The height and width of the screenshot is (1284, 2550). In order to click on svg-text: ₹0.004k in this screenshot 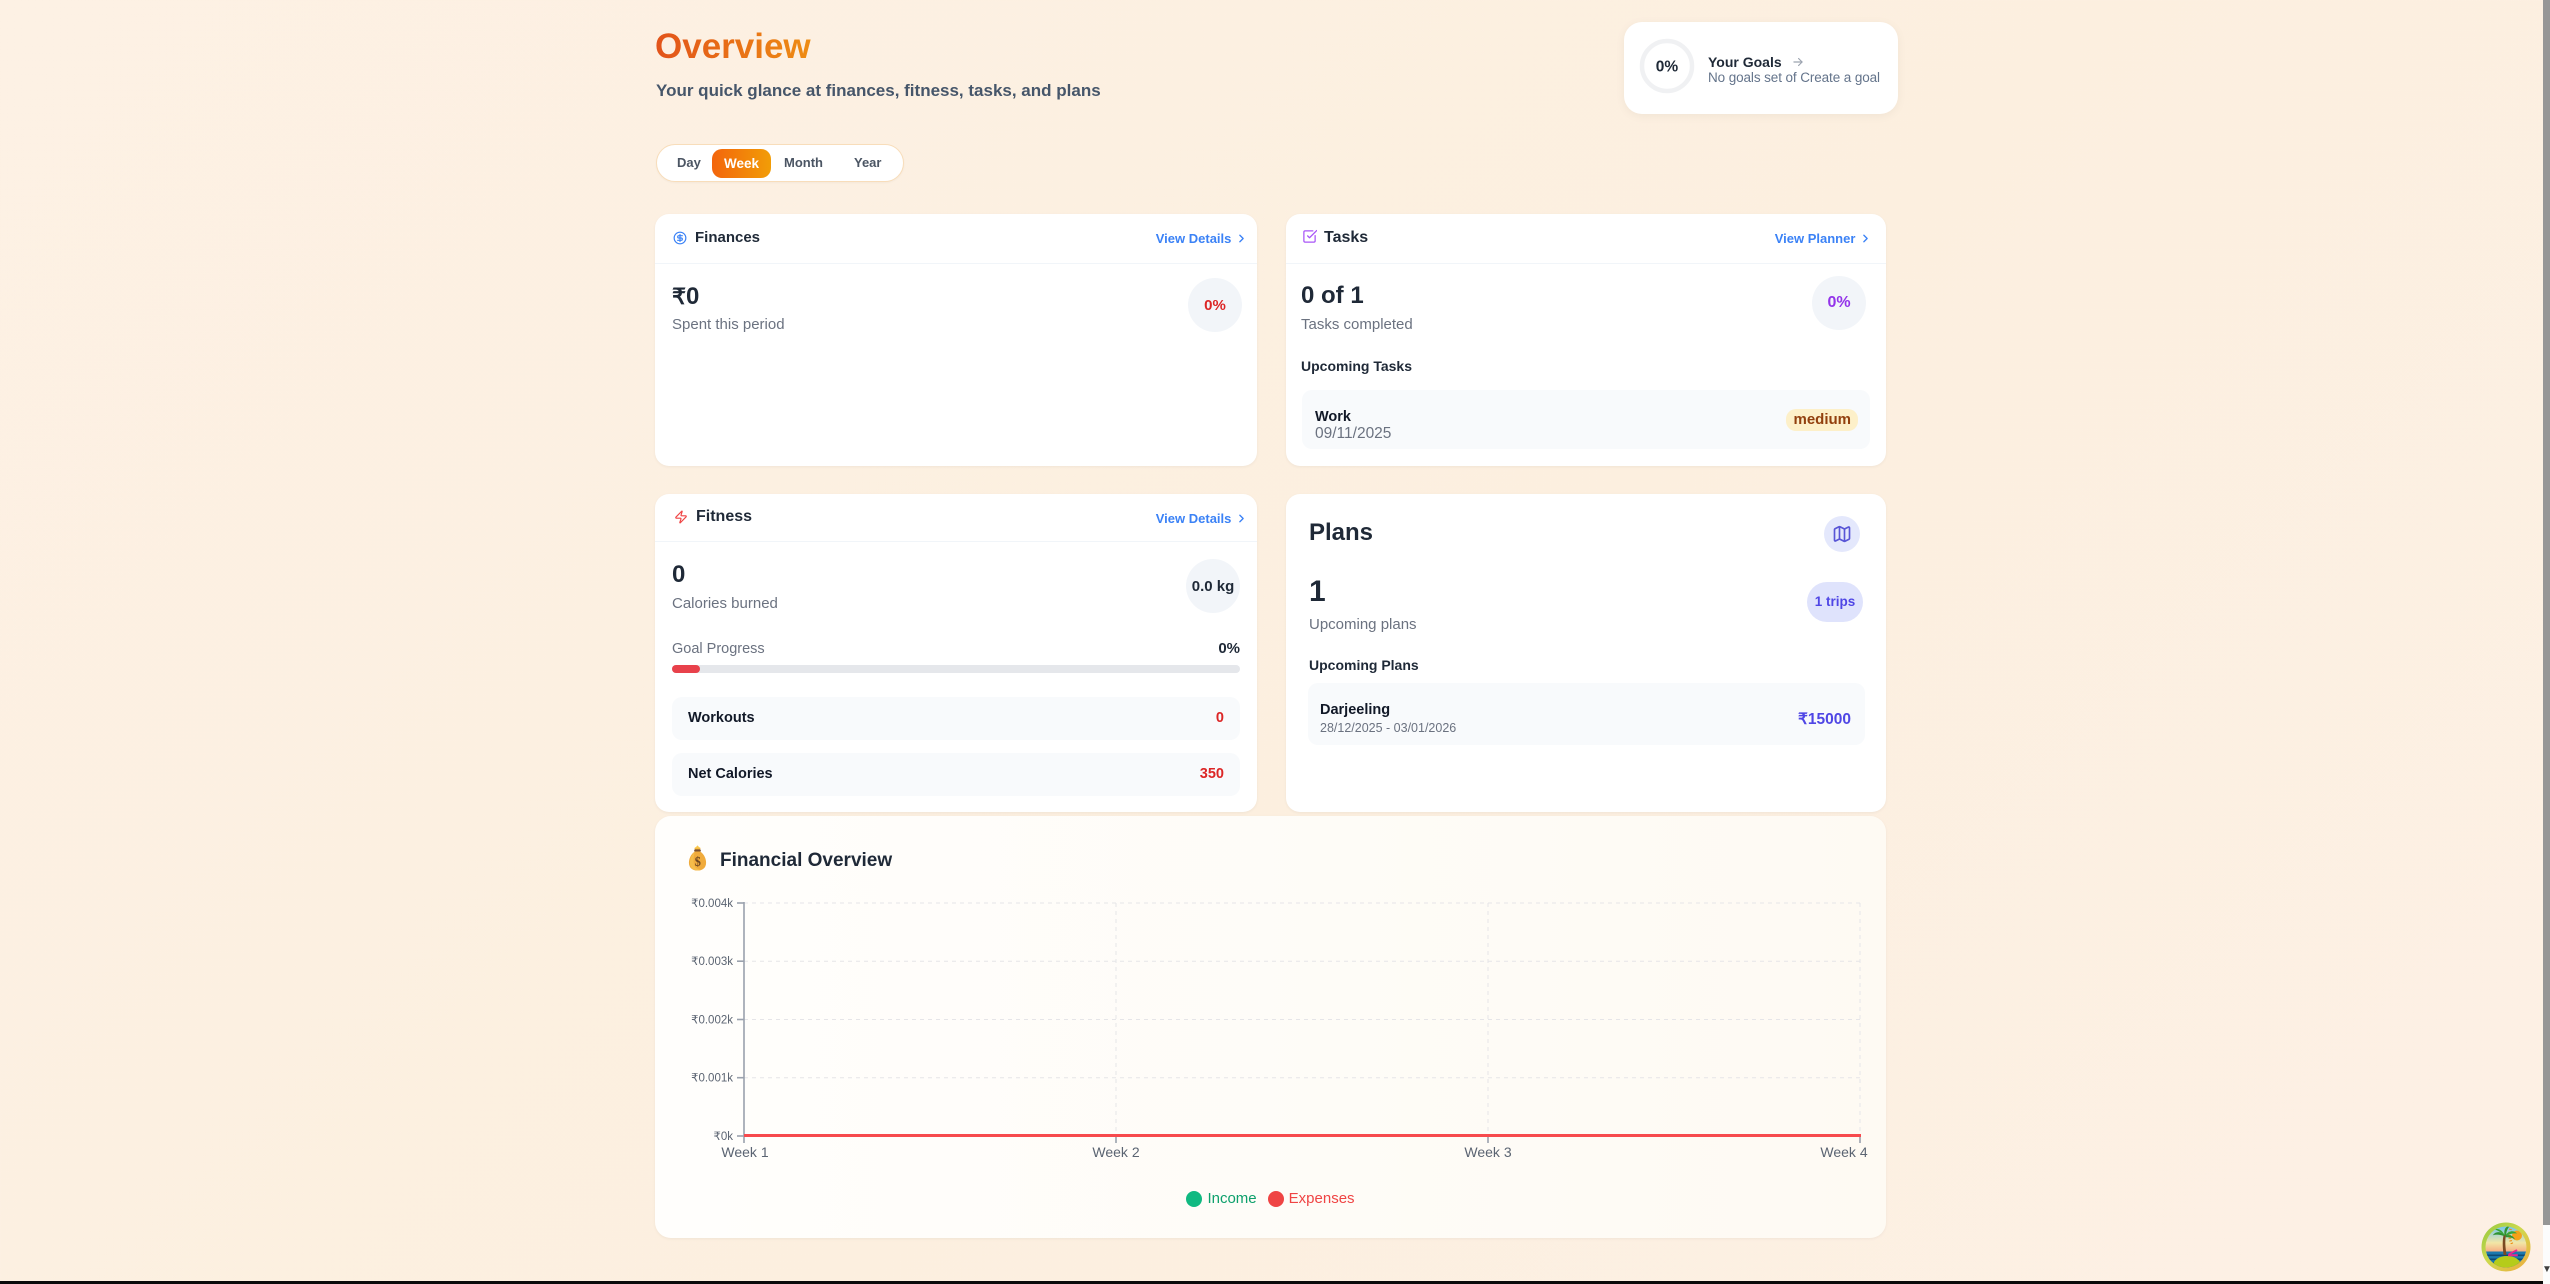, I will do `click(712, 904)`.